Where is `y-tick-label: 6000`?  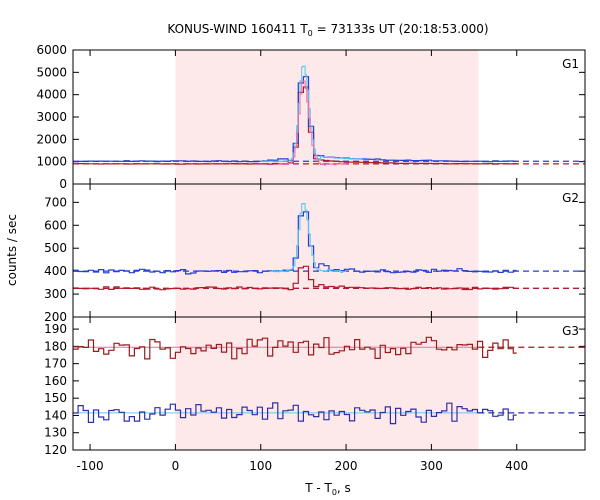 y-tick-label: 6000 is located at coordinates (51, 50).